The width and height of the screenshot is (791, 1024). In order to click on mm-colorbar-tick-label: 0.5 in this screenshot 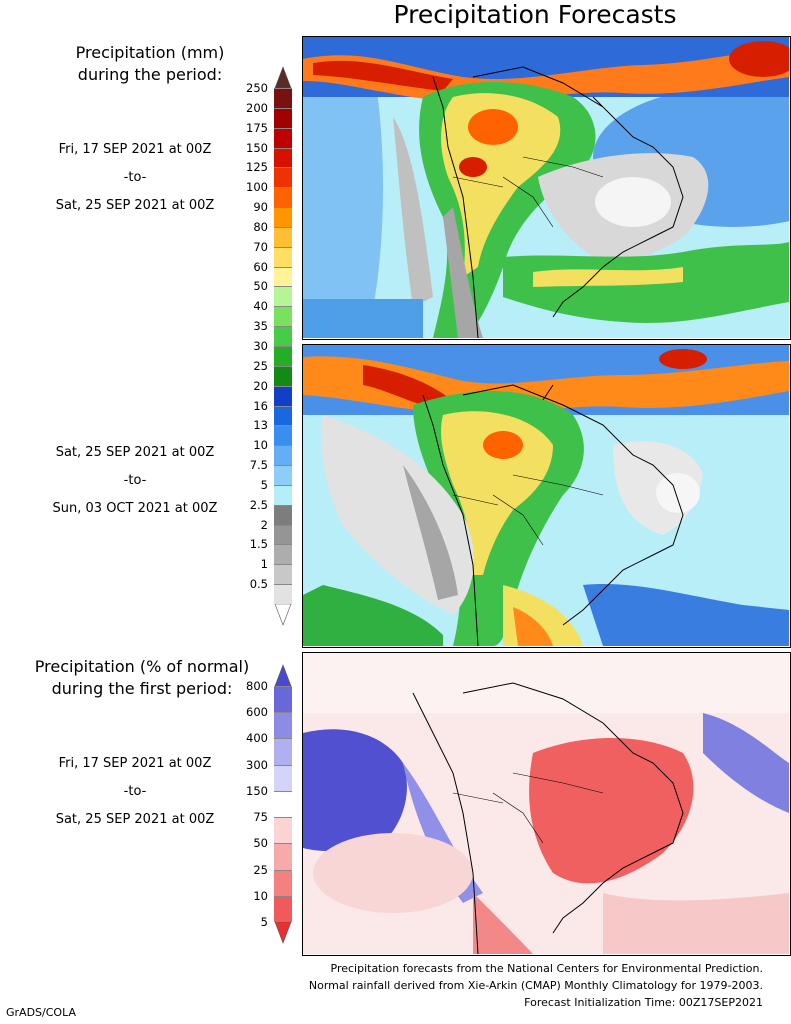, I will do `click(258, 584)`.